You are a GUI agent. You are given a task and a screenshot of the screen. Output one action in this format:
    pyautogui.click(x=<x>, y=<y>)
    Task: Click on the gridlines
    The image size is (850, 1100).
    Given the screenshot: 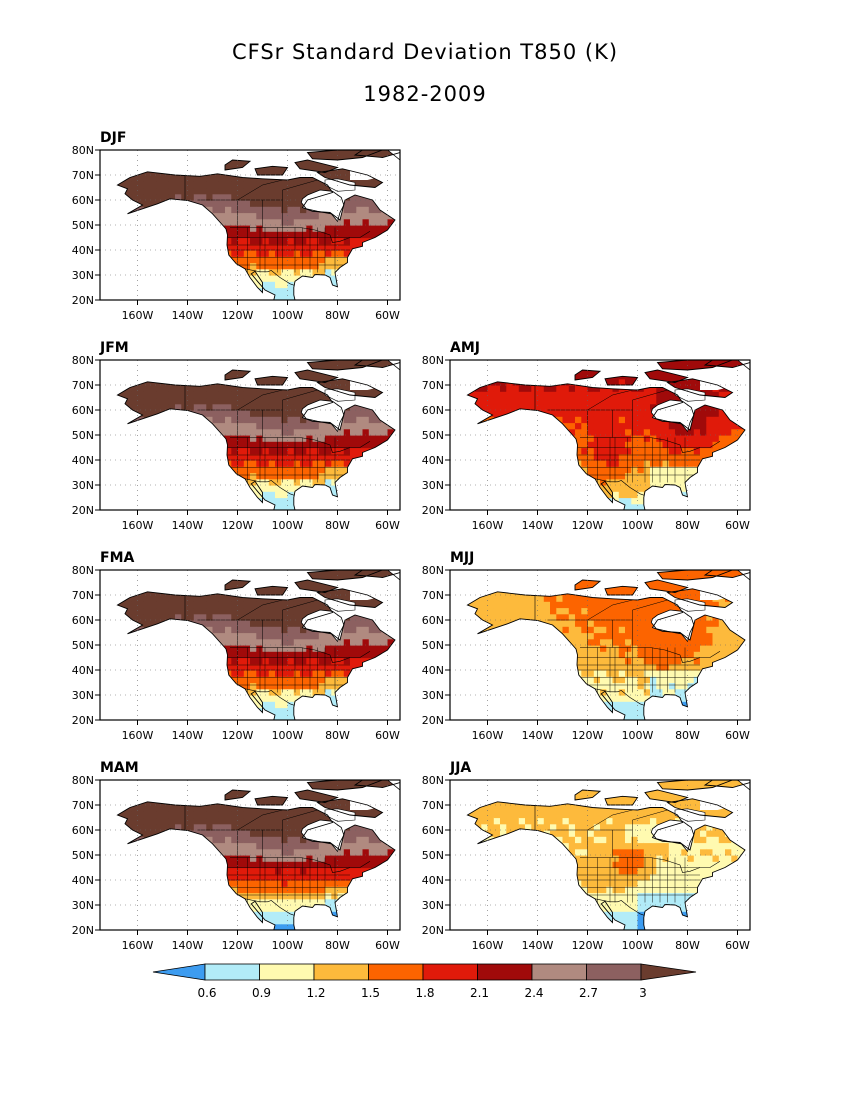 What is the action you would take?
    pyautogui.click(x=600, y=435)
    